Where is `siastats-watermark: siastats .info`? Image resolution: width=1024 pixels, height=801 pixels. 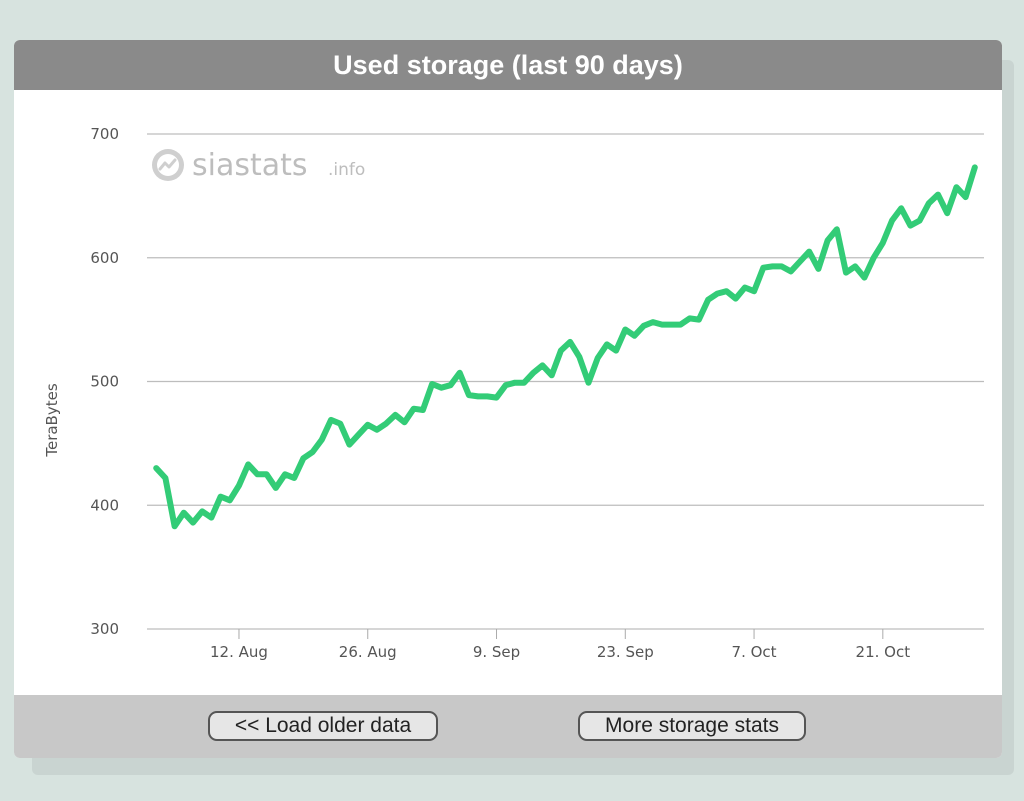 siastats-watermark: siastats .info is located at coordinates (258, 165).